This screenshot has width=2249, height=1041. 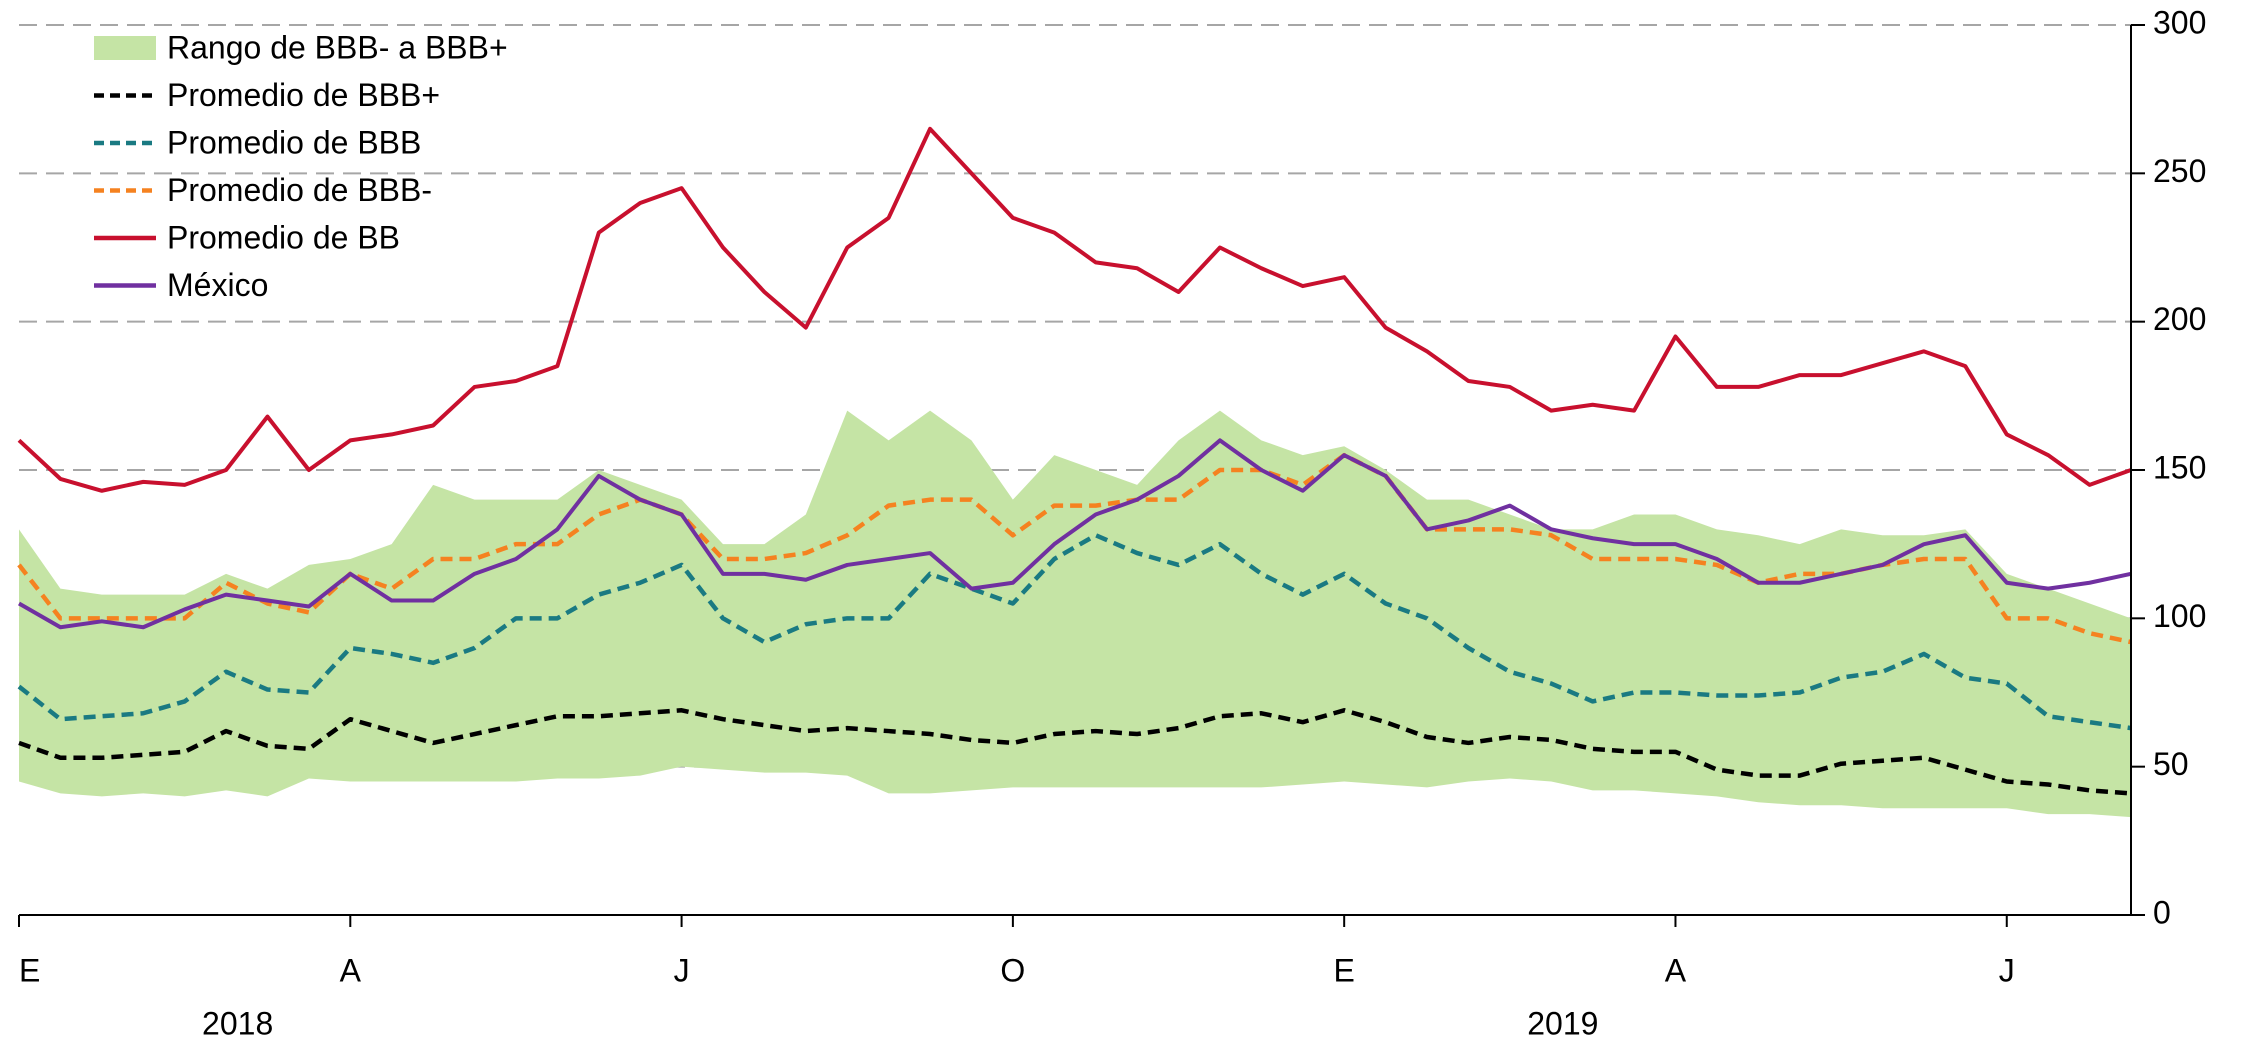 I want to click on legend-label: México, so click(x=217, y=285).